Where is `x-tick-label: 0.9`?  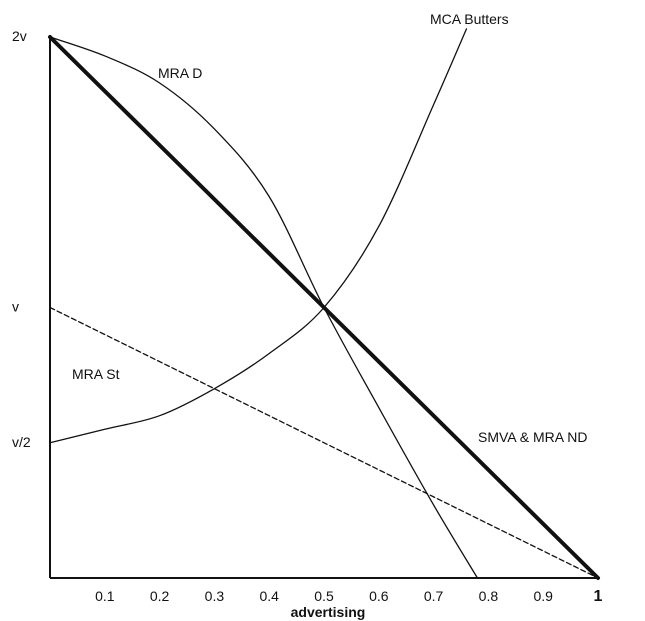 x-tick-label: 0.9 is located at coordinates (543, 596).